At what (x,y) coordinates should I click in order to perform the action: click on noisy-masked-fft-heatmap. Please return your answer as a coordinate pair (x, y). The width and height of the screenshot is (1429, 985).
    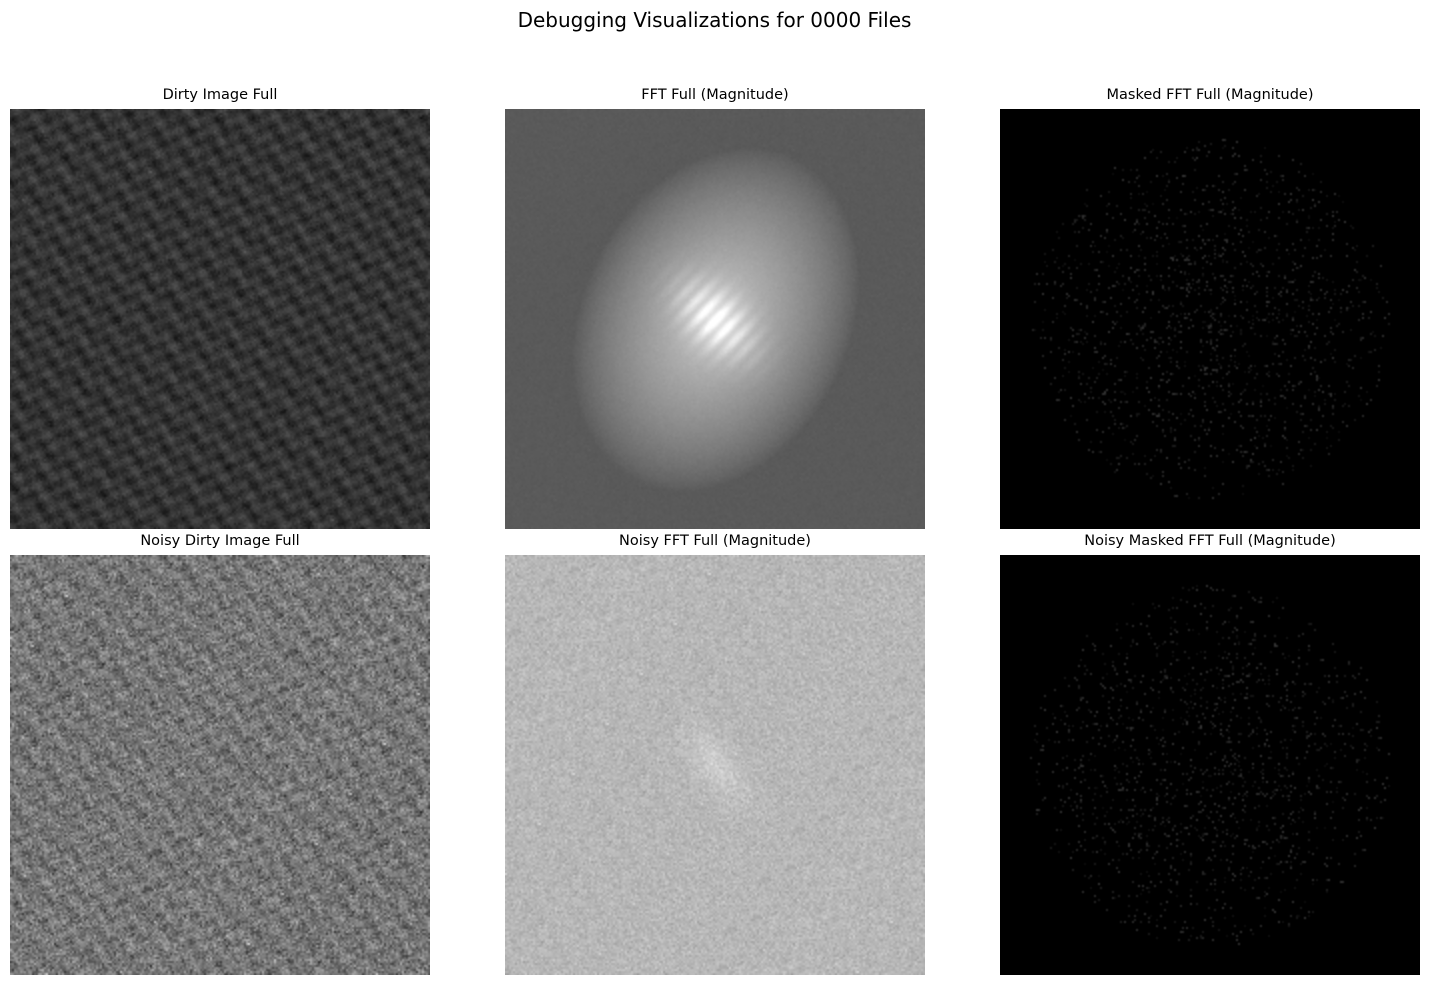
    Looking at the image, I should click on (1210, 765).